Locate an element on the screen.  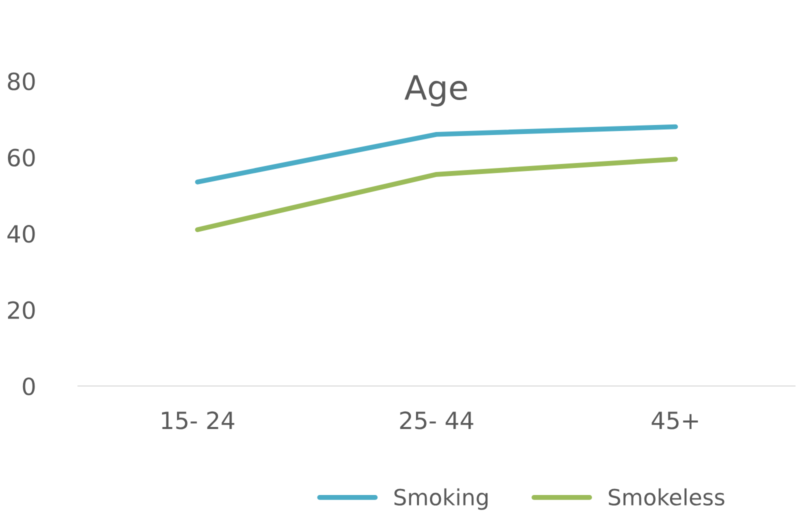
y-tick-label: 40 is located at coordinates (21, 233).